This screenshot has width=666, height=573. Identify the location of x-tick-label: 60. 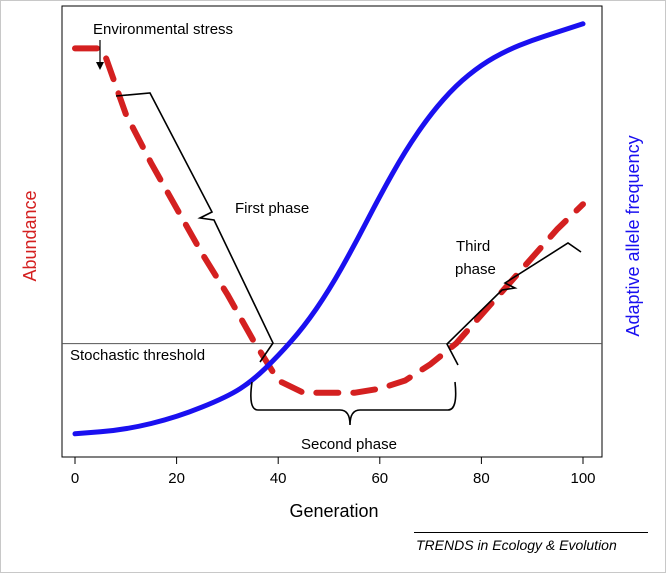
(379, 478).